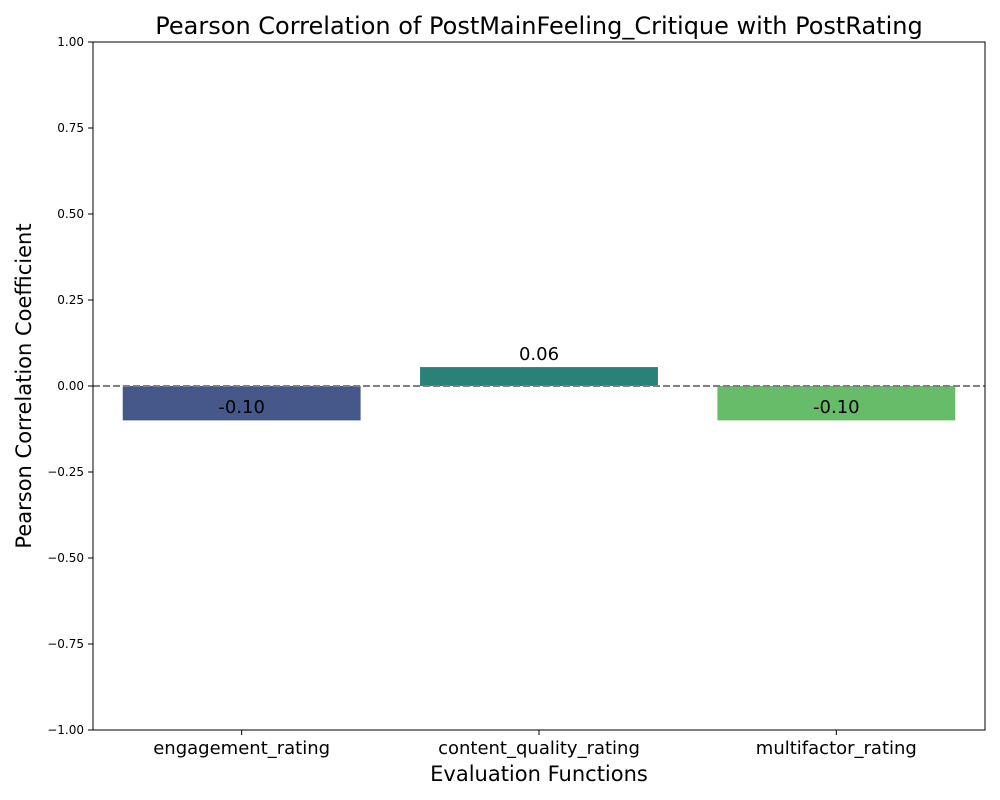  Describe the element at coordinates (70, 214) in the screenshot. I see `y-tick-label: 0.50` at that location.